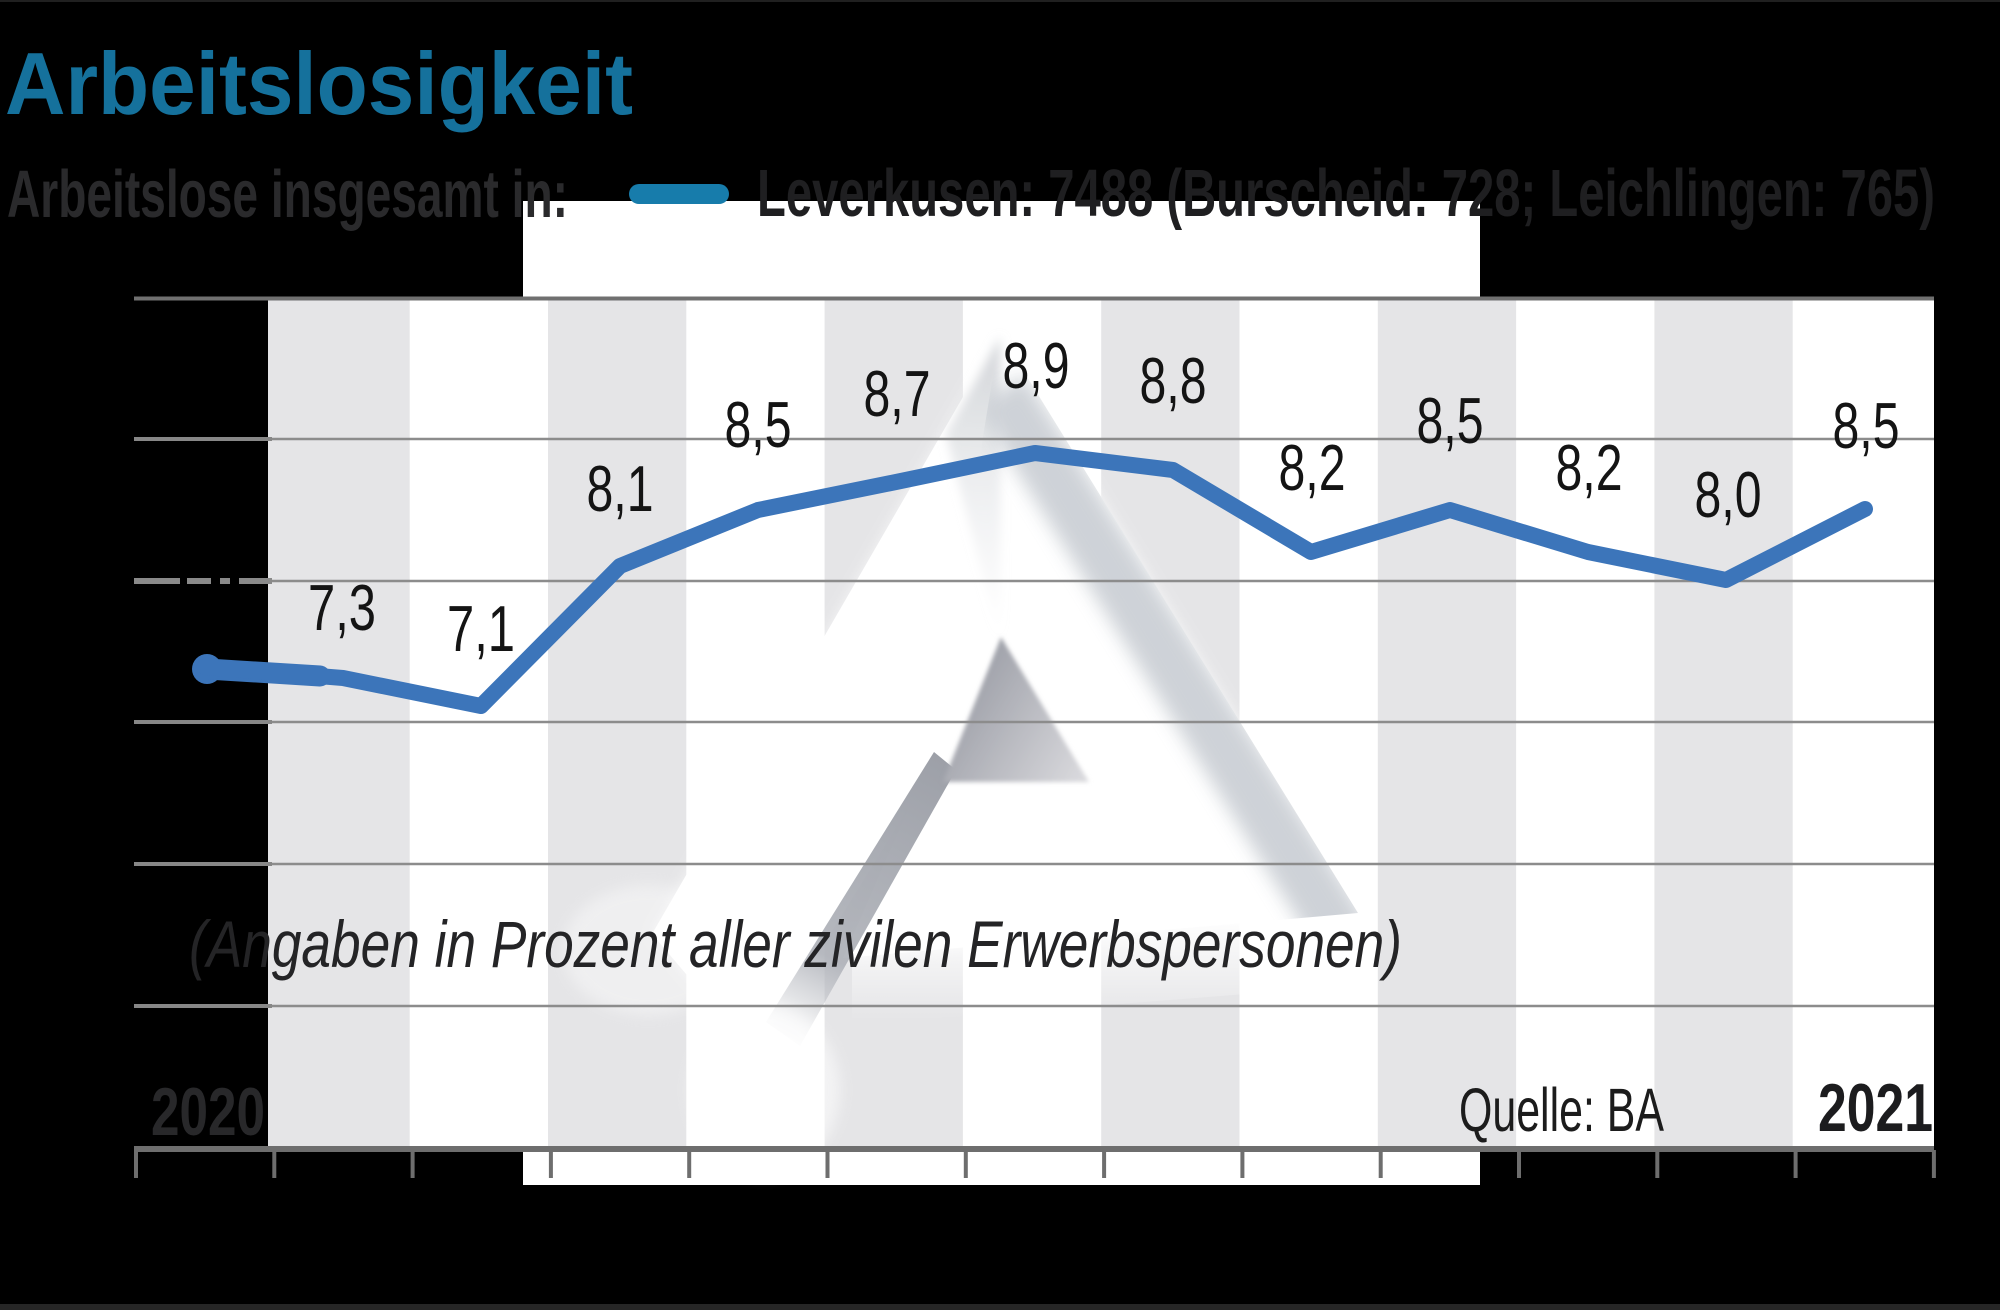  What do you see at coordinates (1561, 1110) in the screenshot?
I see `svg-text: Quelle: BA` at bounding box center [1561, 1110].